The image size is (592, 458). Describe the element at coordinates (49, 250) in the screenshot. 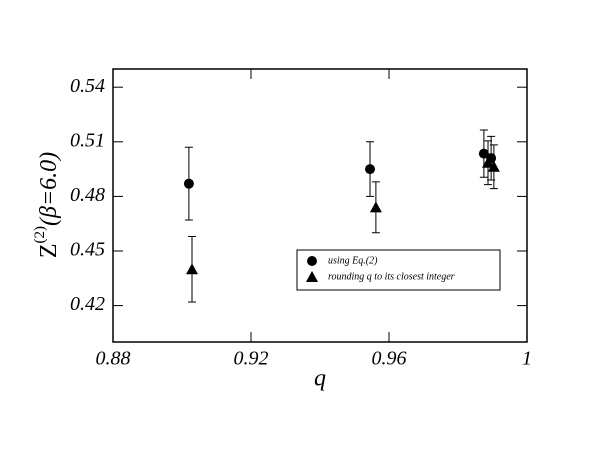

I see `y-label-base: Z` at that location.